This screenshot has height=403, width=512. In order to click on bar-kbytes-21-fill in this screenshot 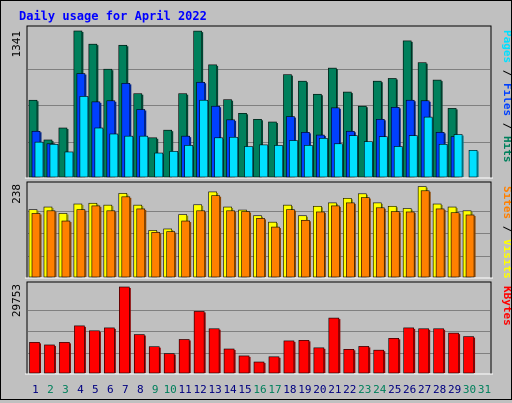, I will do `click(334, 345)`.